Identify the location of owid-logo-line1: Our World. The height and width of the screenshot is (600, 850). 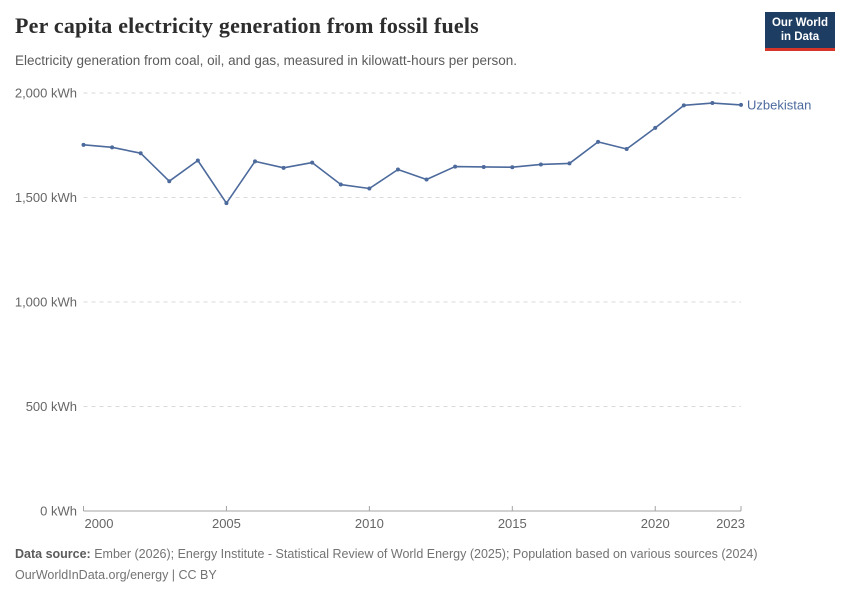
(799, 23).